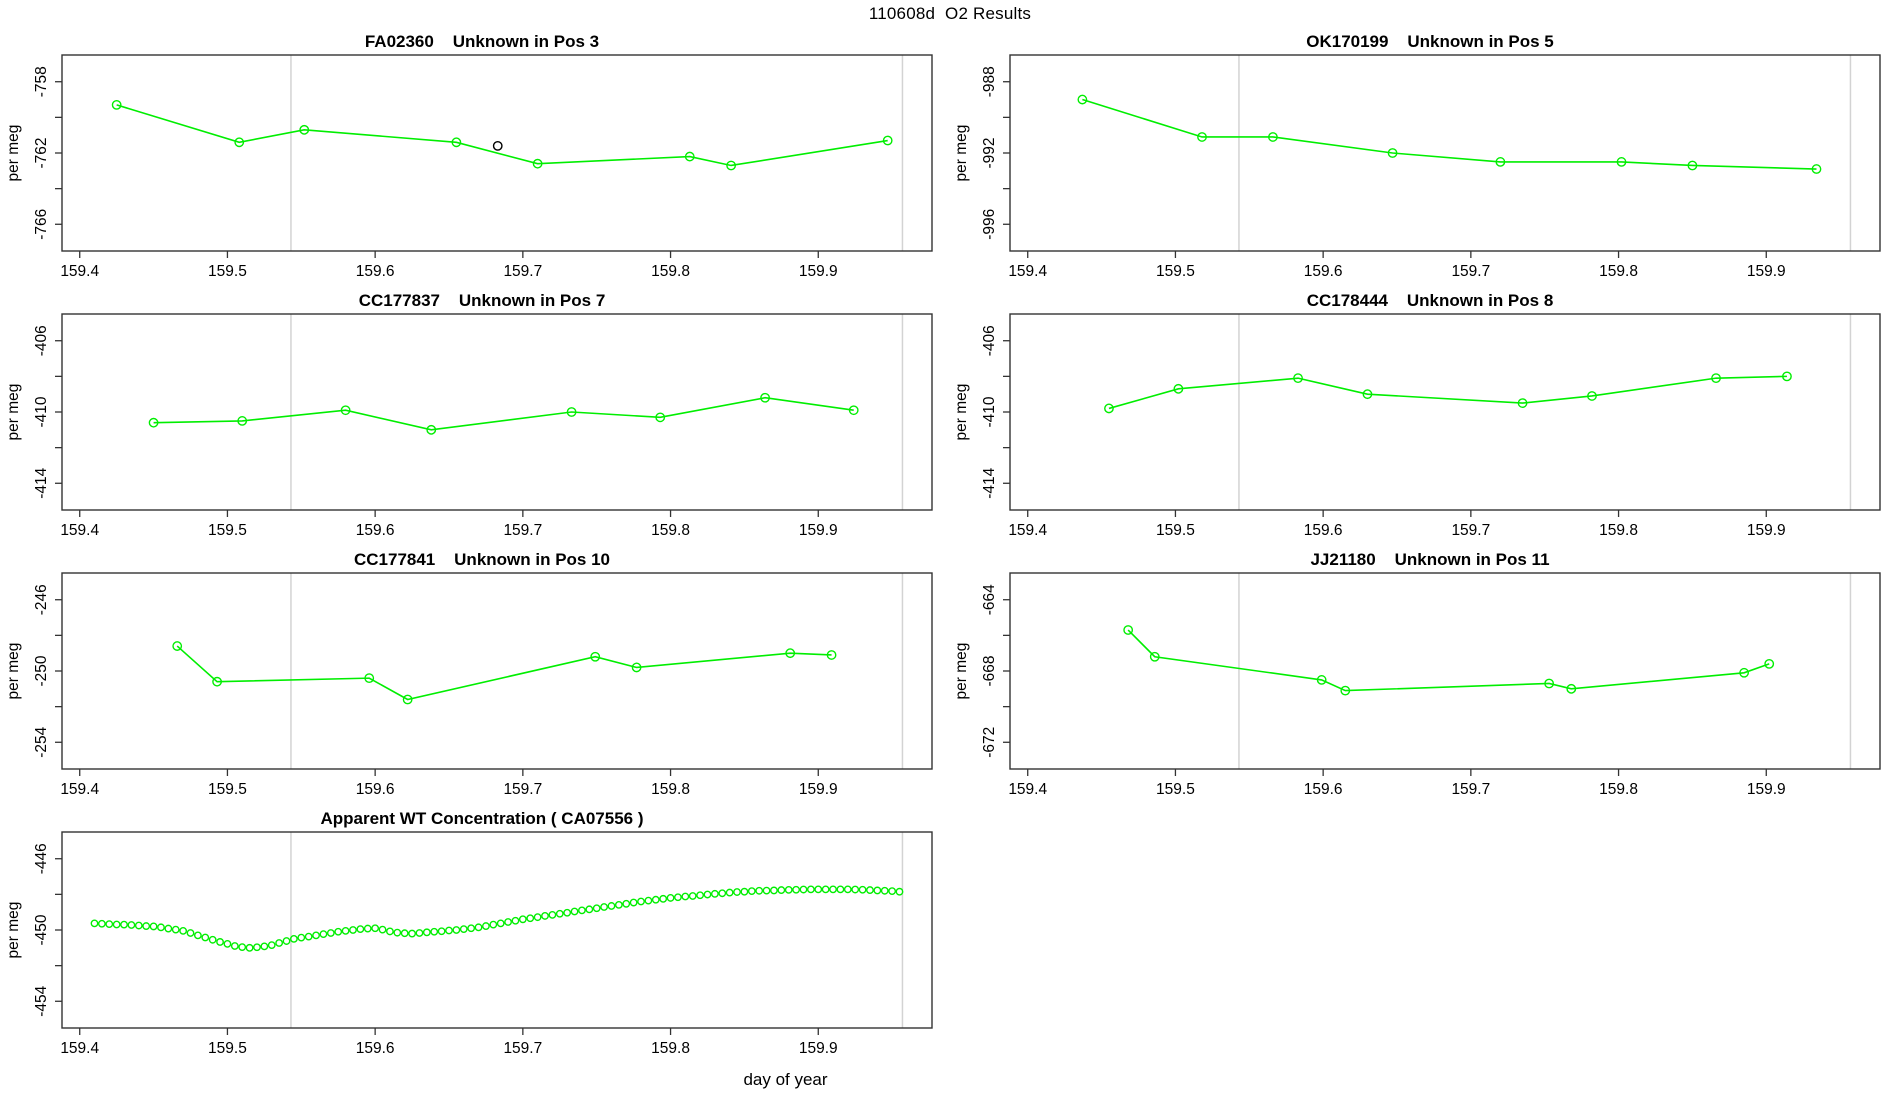 The width and height of the screenshot is (1900, 1100). What do you see at coordinates (41, 599) in the screenshot?
I see `y-tick-label: -246` at bounding box center [41, 599].